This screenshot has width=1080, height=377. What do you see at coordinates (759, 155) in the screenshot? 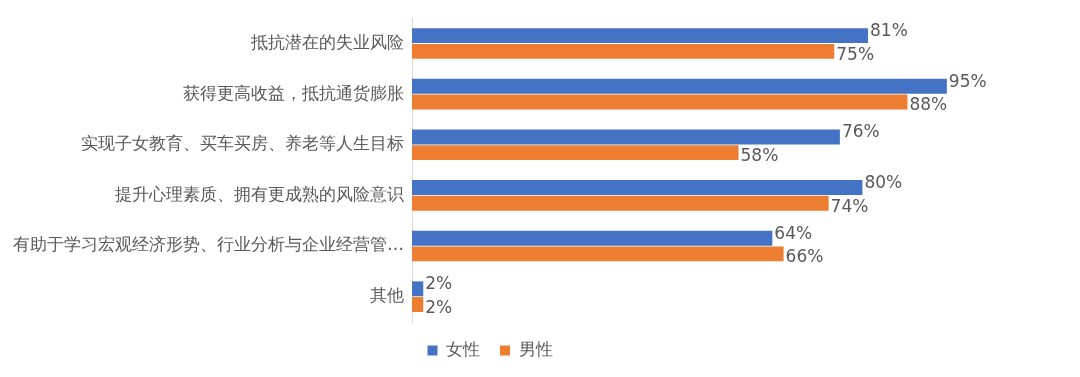
I see `data-label: 58%` at bounding box center [759, 155].